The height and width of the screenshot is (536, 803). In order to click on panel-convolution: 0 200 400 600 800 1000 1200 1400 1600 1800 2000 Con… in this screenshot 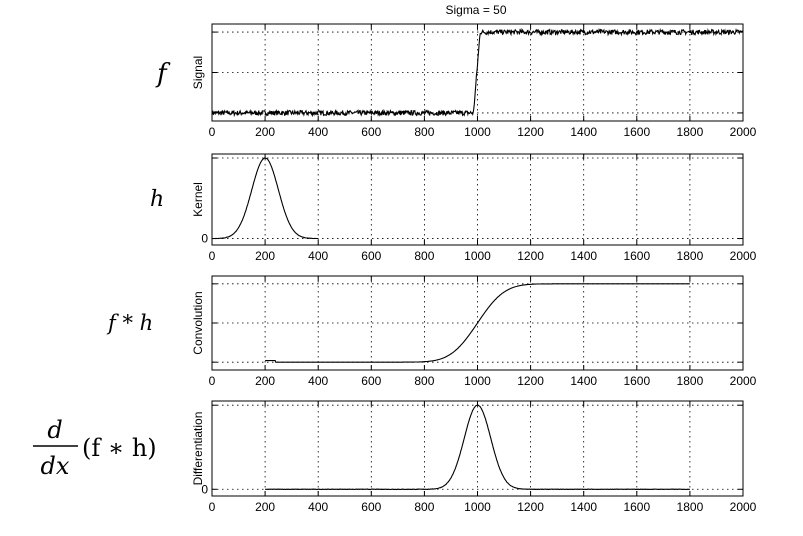, I will do `click(474, 331)`.